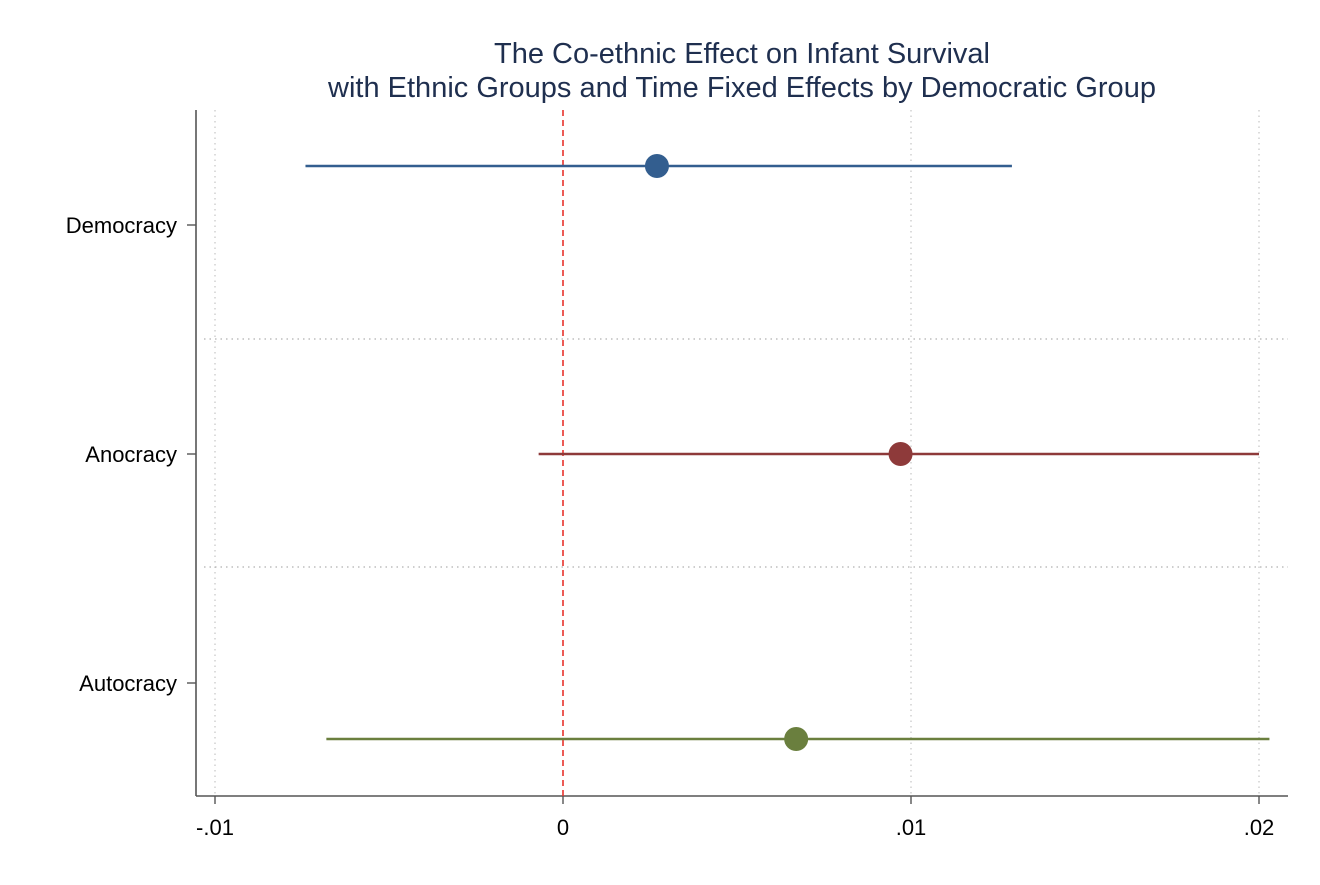 The image size is (1320, 885). I want to click on y-tick-label: Democracy, so click(121, 225).